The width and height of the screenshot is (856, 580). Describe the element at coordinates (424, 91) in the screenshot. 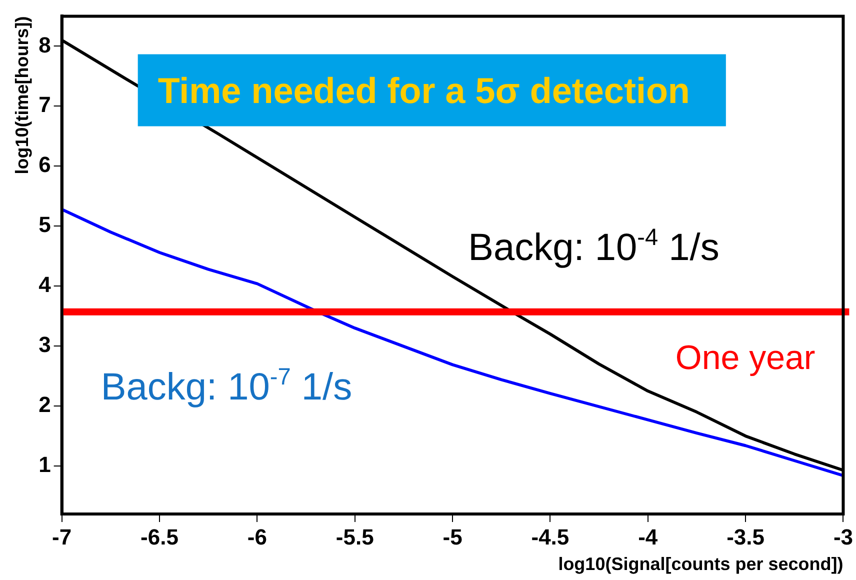

I see `text: Time needed for a 5σ detection` at that location.